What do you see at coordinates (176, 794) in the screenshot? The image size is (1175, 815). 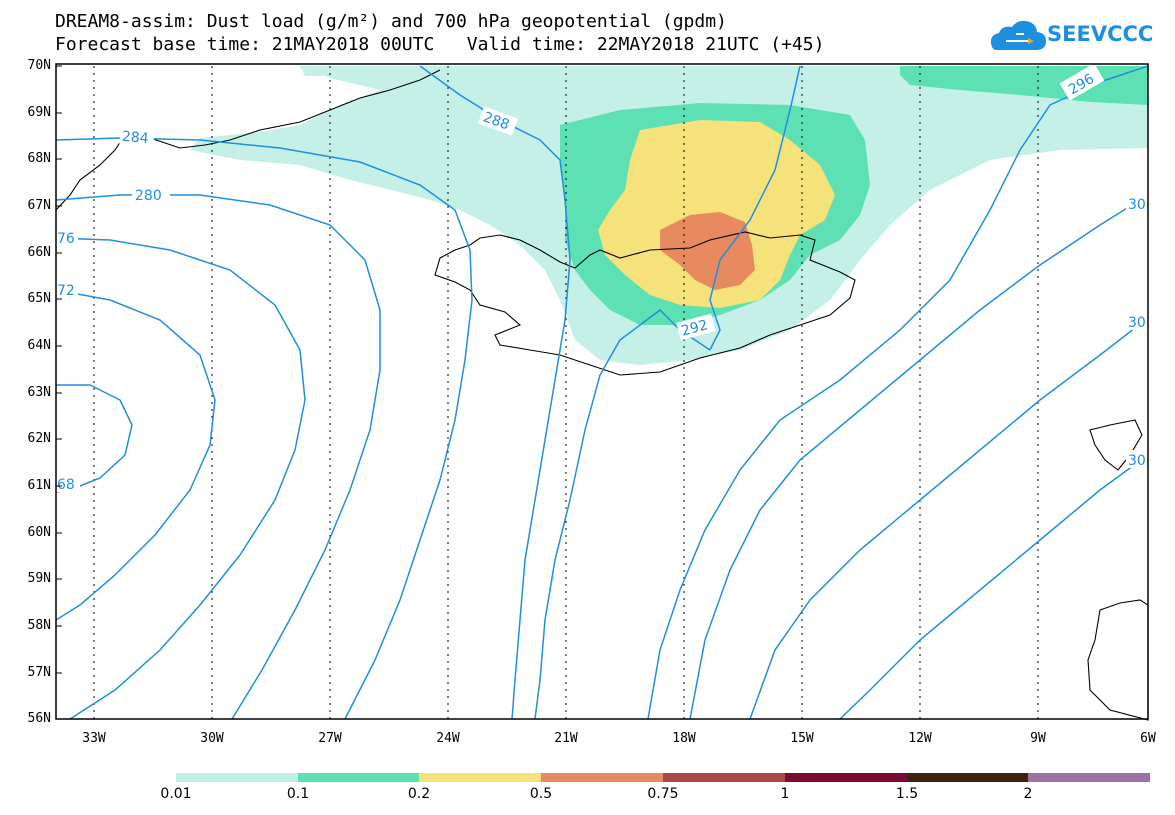 I see `colorbar-label: 0.01` at bounding box center [176, 794].